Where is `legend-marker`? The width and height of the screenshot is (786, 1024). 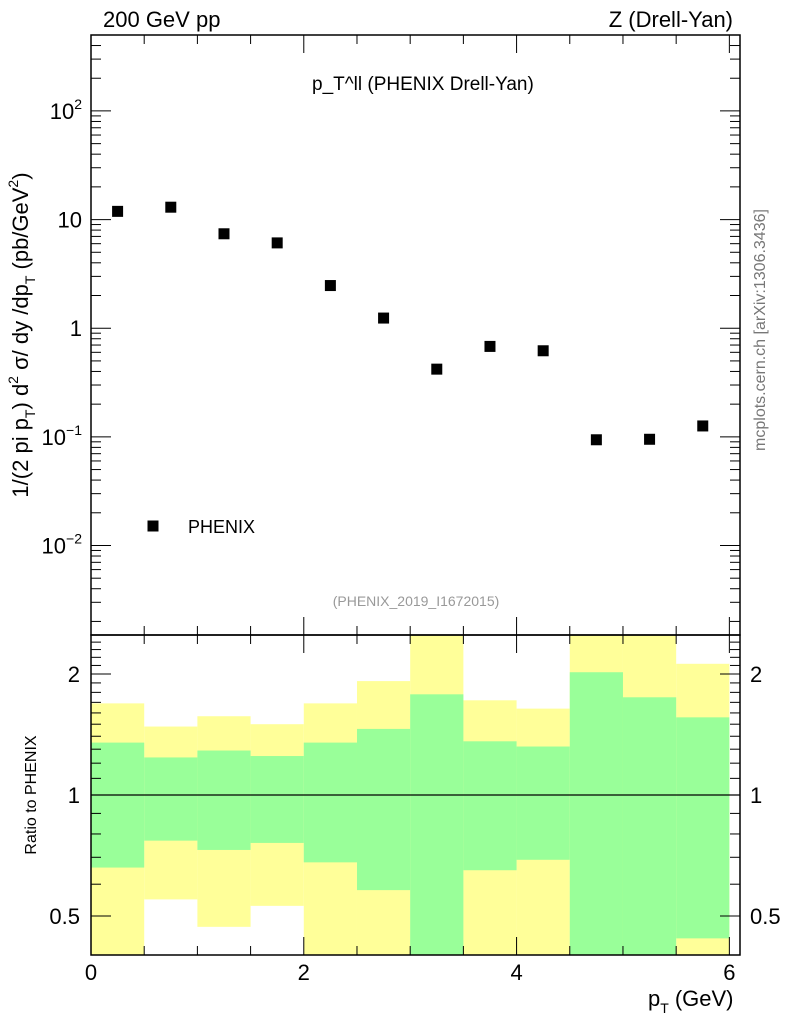
legend-marker is located at coordinates (153, 526).